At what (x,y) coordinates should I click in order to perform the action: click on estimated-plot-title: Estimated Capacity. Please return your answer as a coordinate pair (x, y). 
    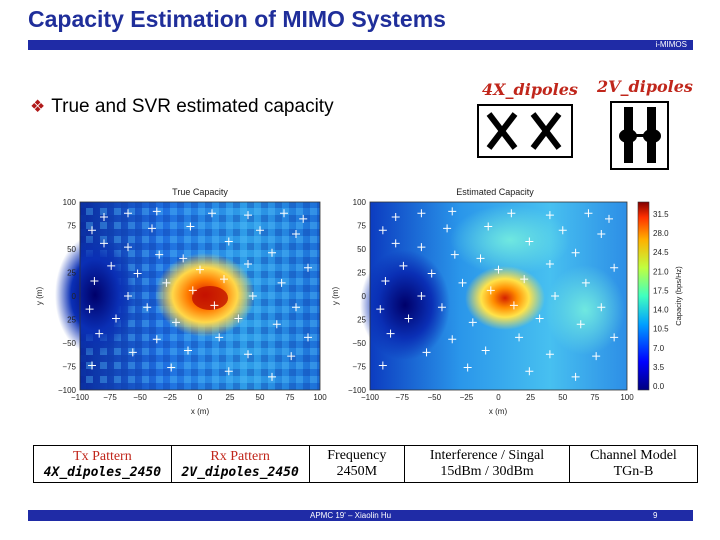
    Looking at the image, I should click on (495, 192).